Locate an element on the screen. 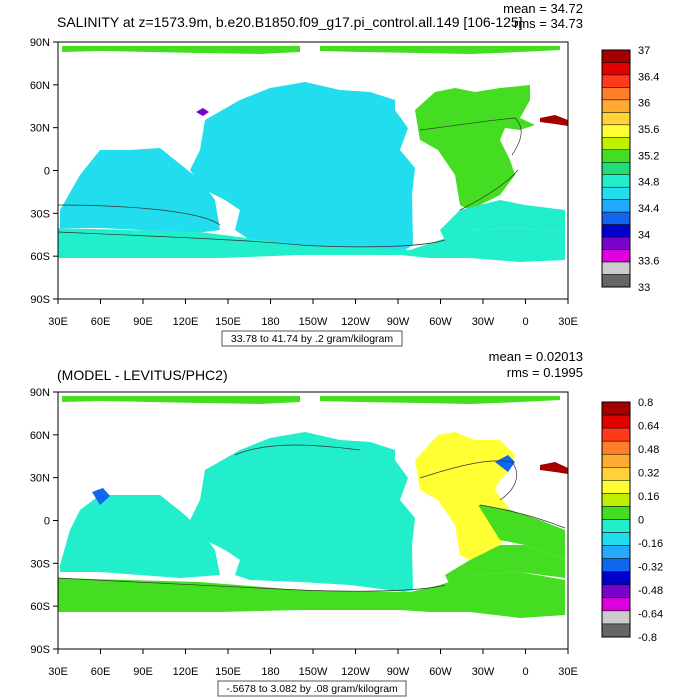  colorbar-label: 33 is located at coordinates (644, 288).